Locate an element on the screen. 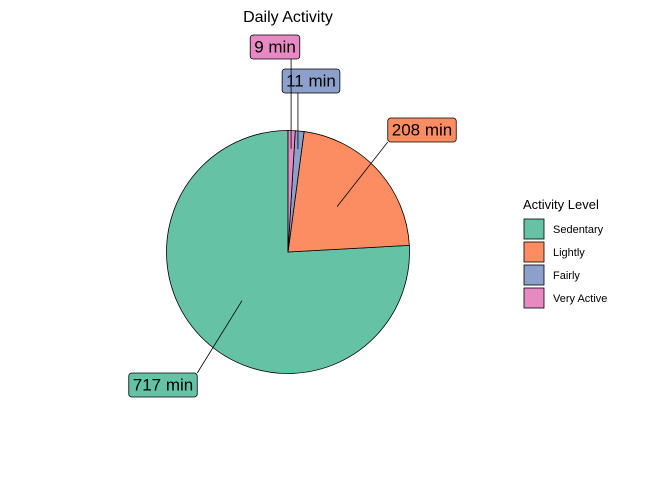 The width and height of the screenshot is (672, 480). legend-item-very-active: Very Active is located at coordinates (565, 298).